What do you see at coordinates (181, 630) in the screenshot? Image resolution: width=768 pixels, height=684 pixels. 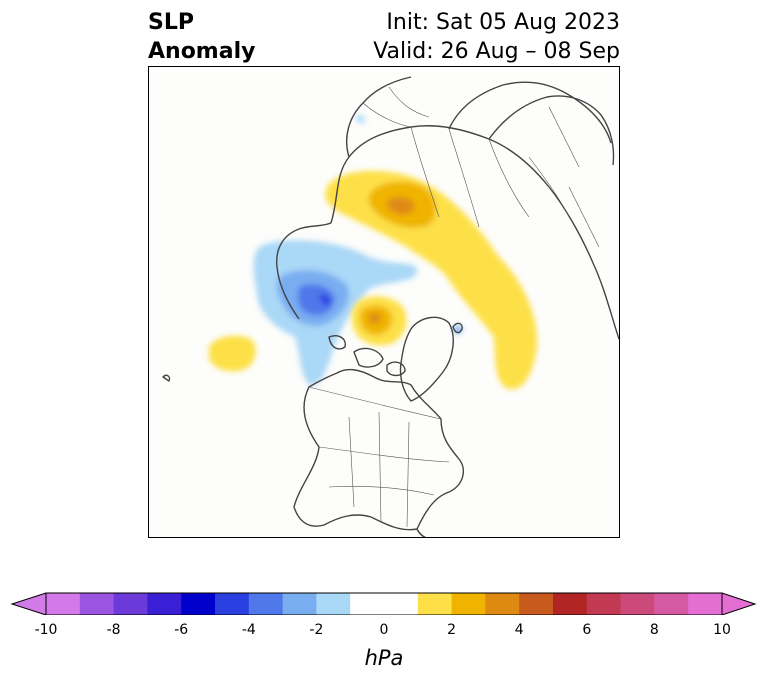 I see `colorbar-tick-label: -6` at bounding box center [181, 630].